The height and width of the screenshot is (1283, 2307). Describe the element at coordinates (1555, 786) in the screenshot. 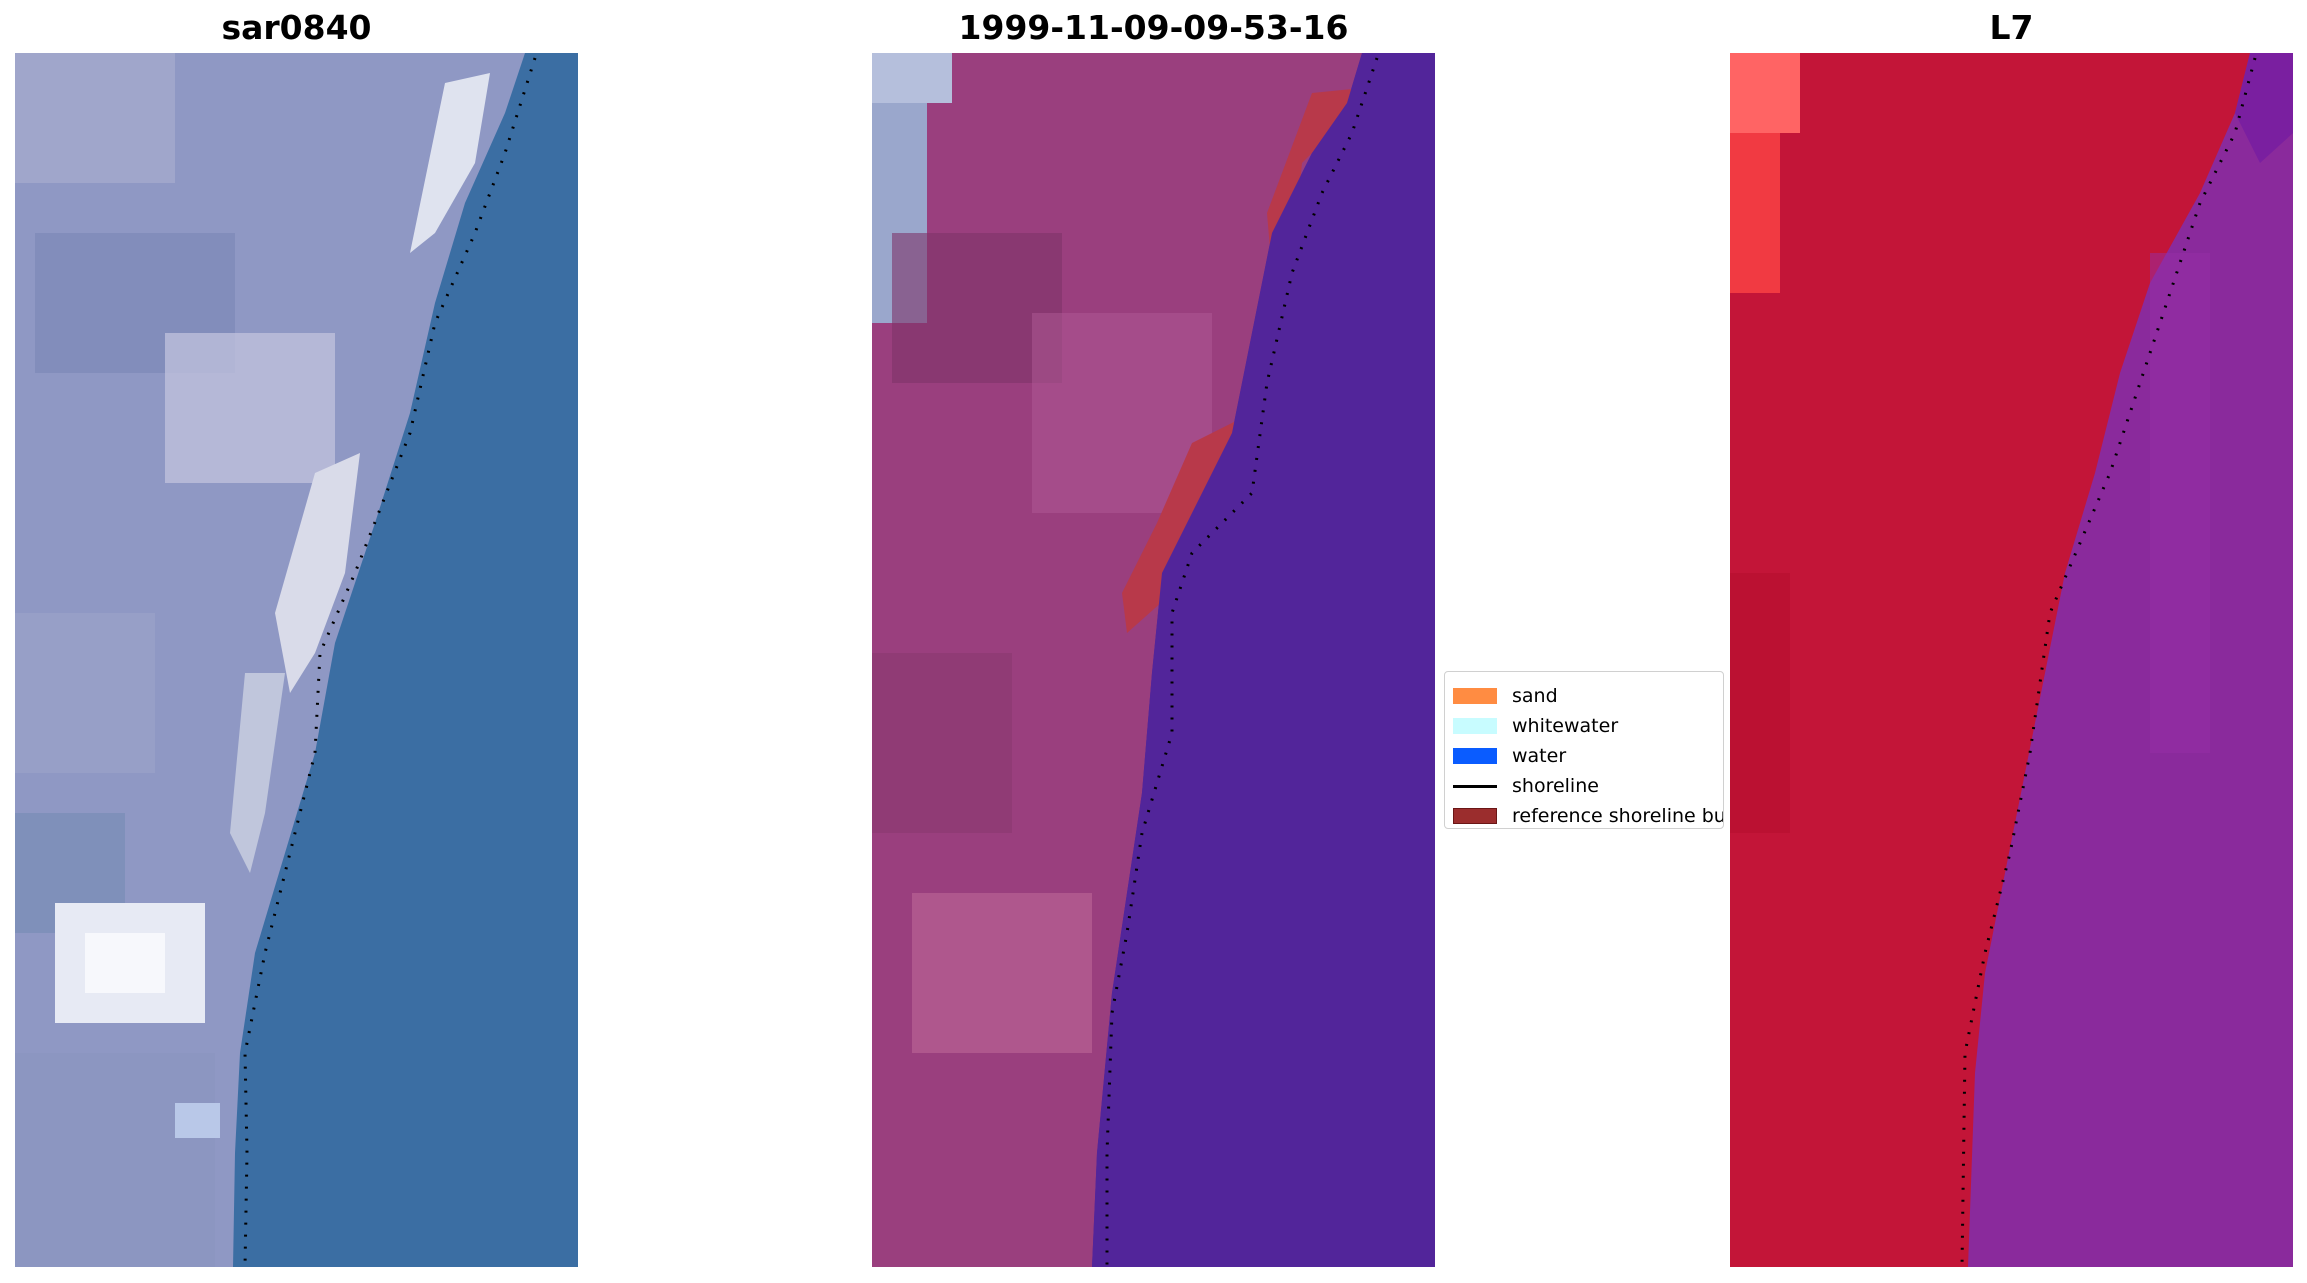

I see `legend-label-shoreline: shoreline` at that location.